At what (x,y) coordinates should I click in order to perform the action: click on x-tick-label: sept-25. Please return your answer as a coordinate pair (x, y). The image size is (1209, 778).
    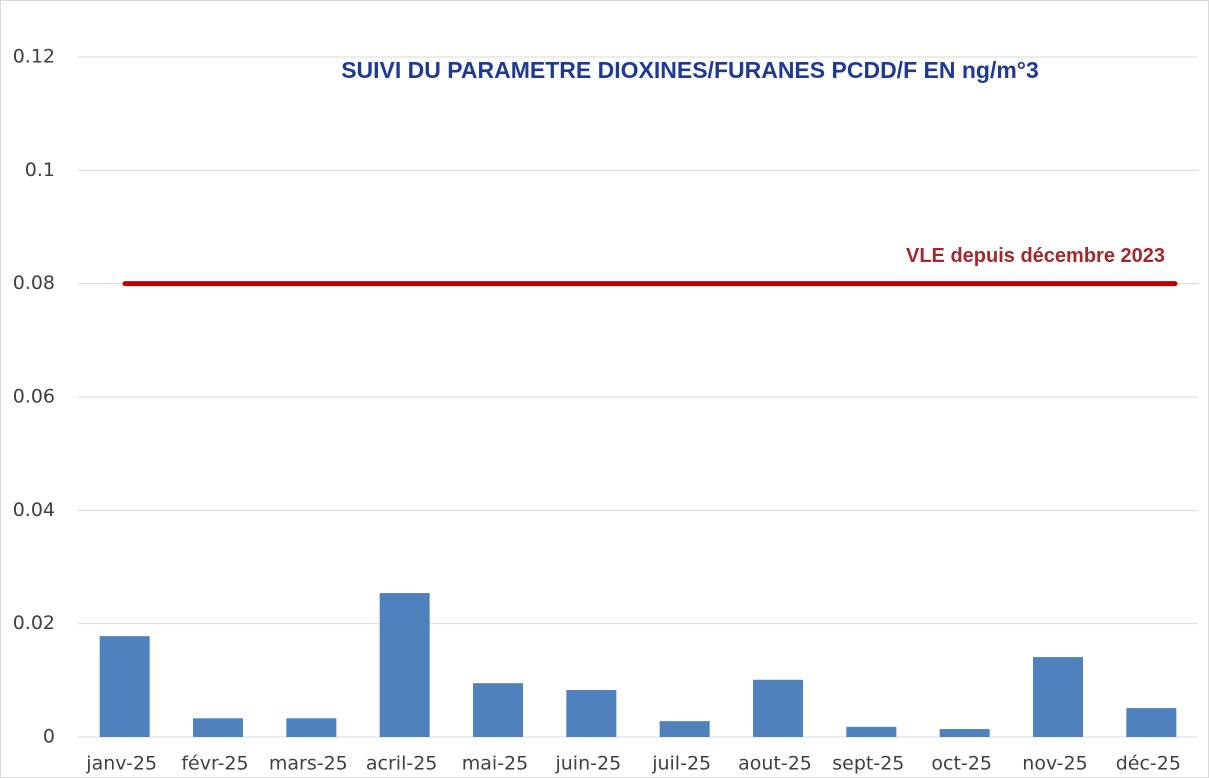
    Looking at the image, I should click on (868, 764).